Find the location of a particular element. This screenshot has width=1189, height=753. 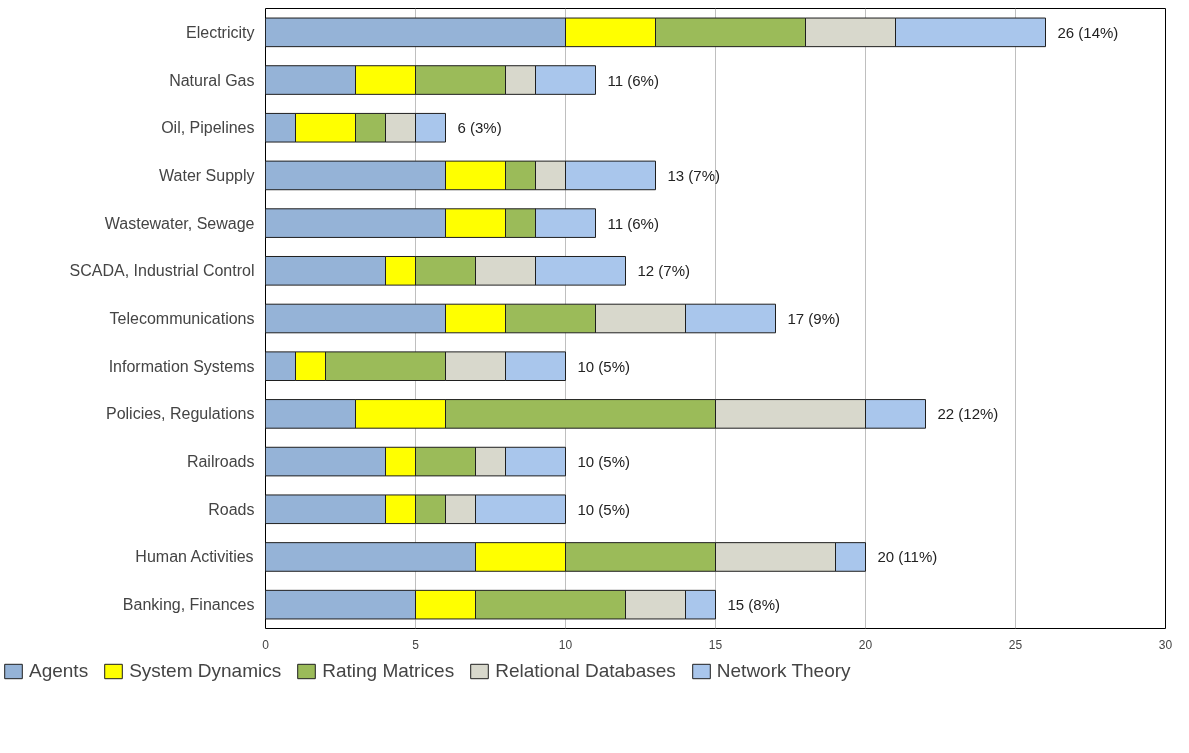

y-tick-label: Human Activities is located at coordinates (194, 557).